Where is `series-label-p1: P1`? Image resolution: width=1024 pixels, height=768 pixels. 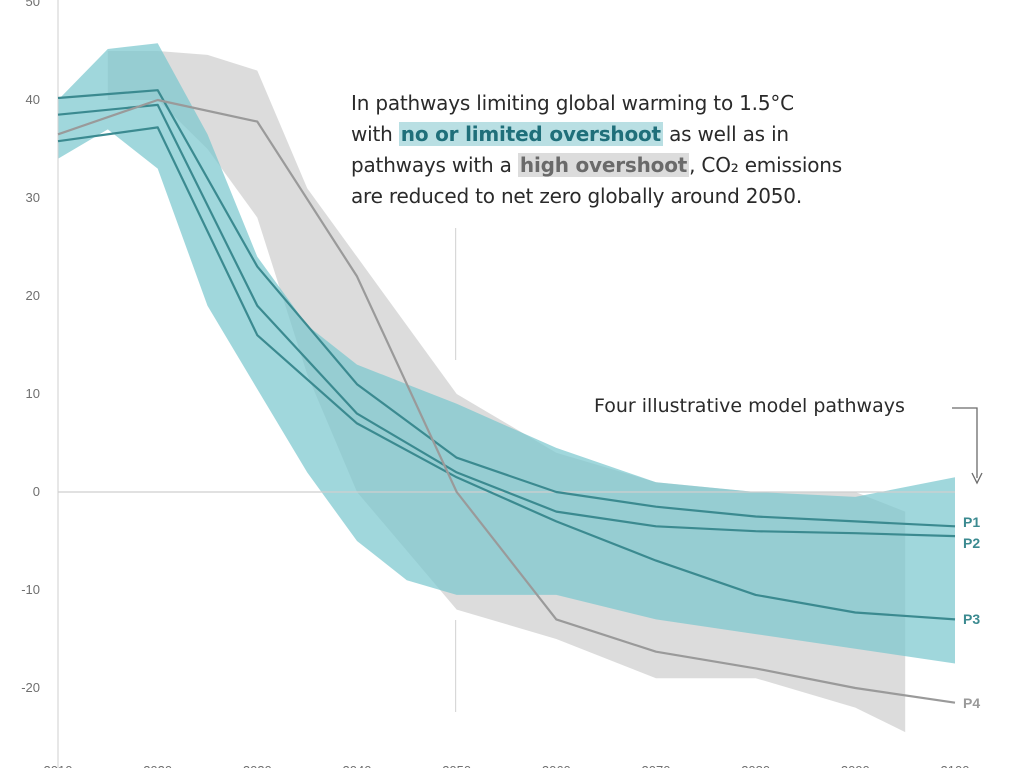 series-label-p1: P1 is located at coordinates (971, 522).